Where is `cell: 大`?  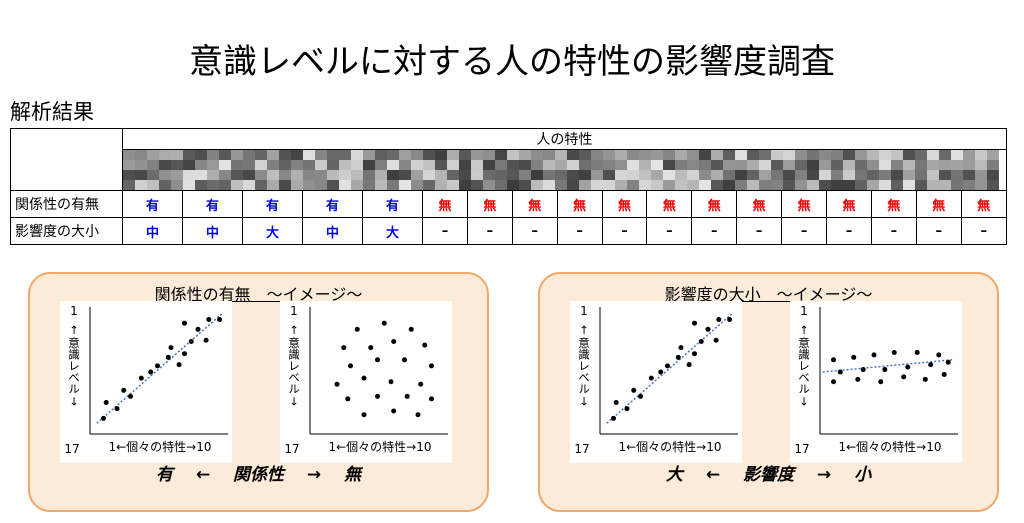
cell: 大 is located at coordinates (272, 231).